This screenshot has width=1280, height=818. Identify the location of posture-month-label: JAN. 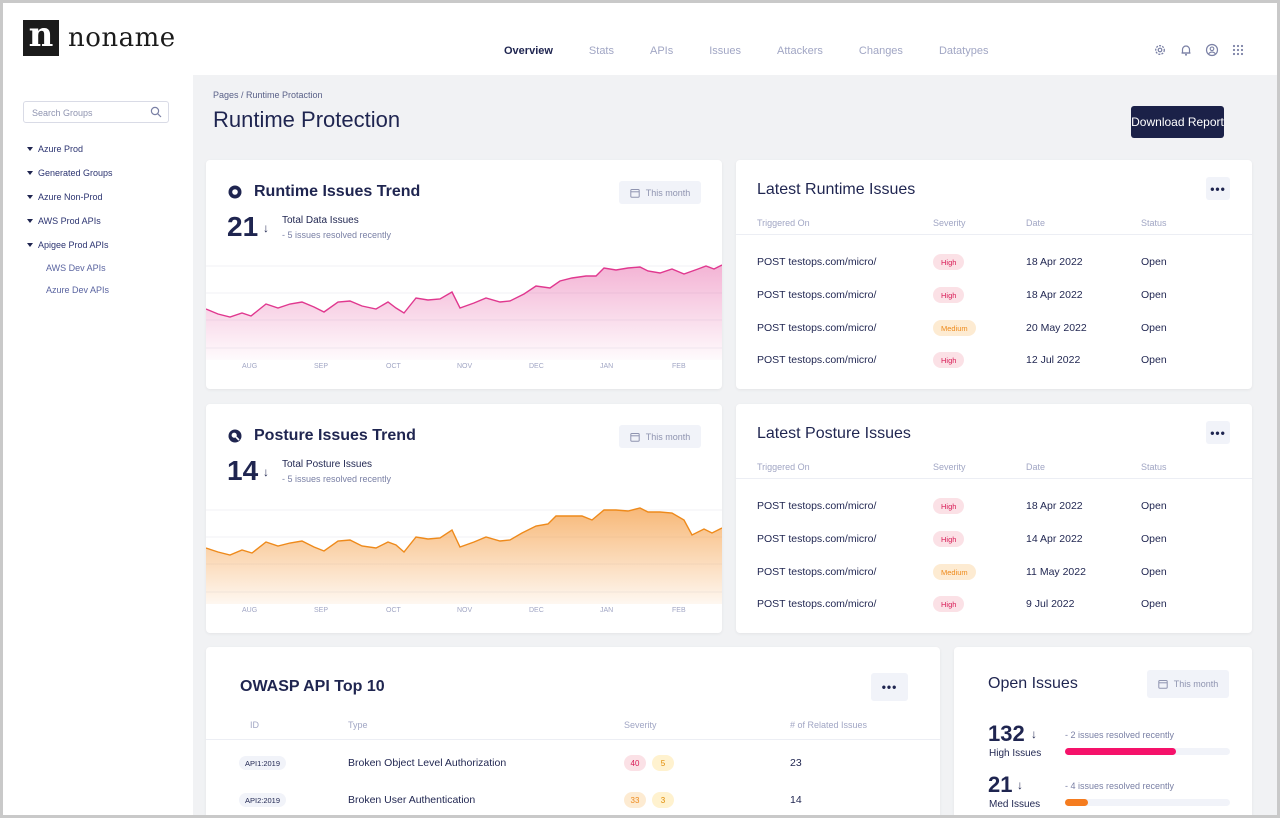
(607, 610).